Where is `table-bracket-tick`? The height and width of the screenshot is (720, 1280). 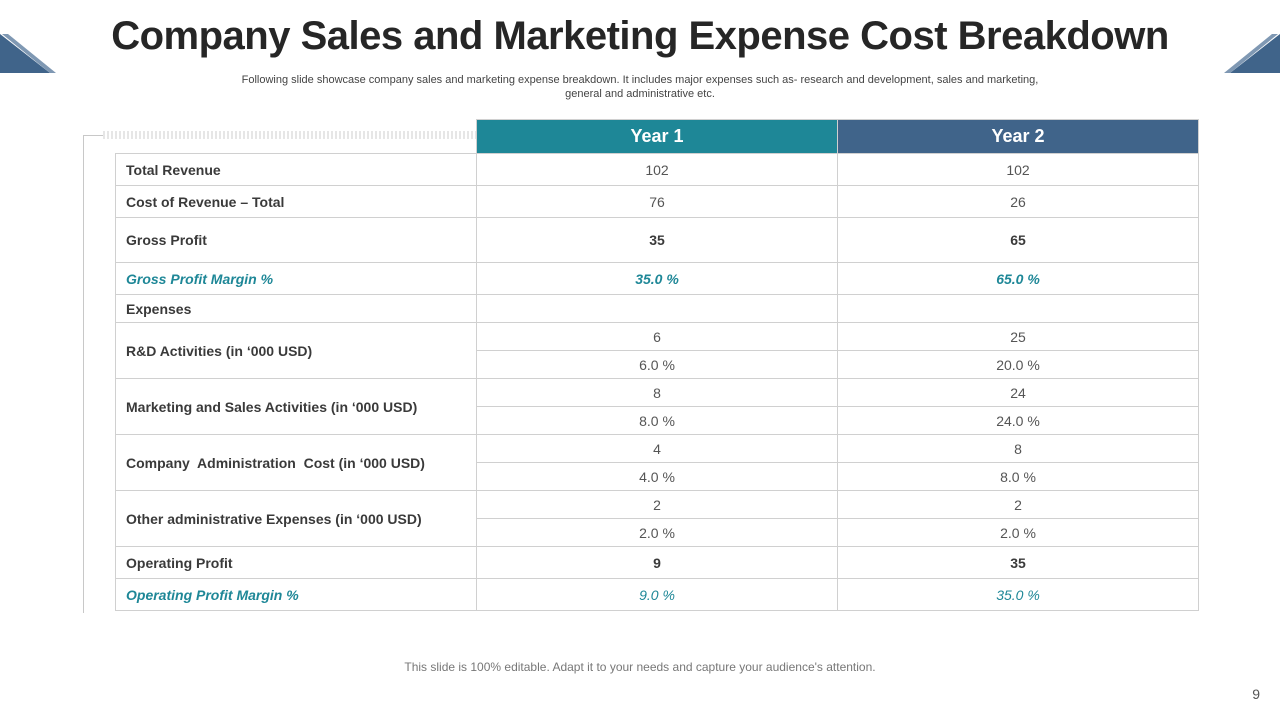 table-bracket-tick is located at coordinates (93, 135).